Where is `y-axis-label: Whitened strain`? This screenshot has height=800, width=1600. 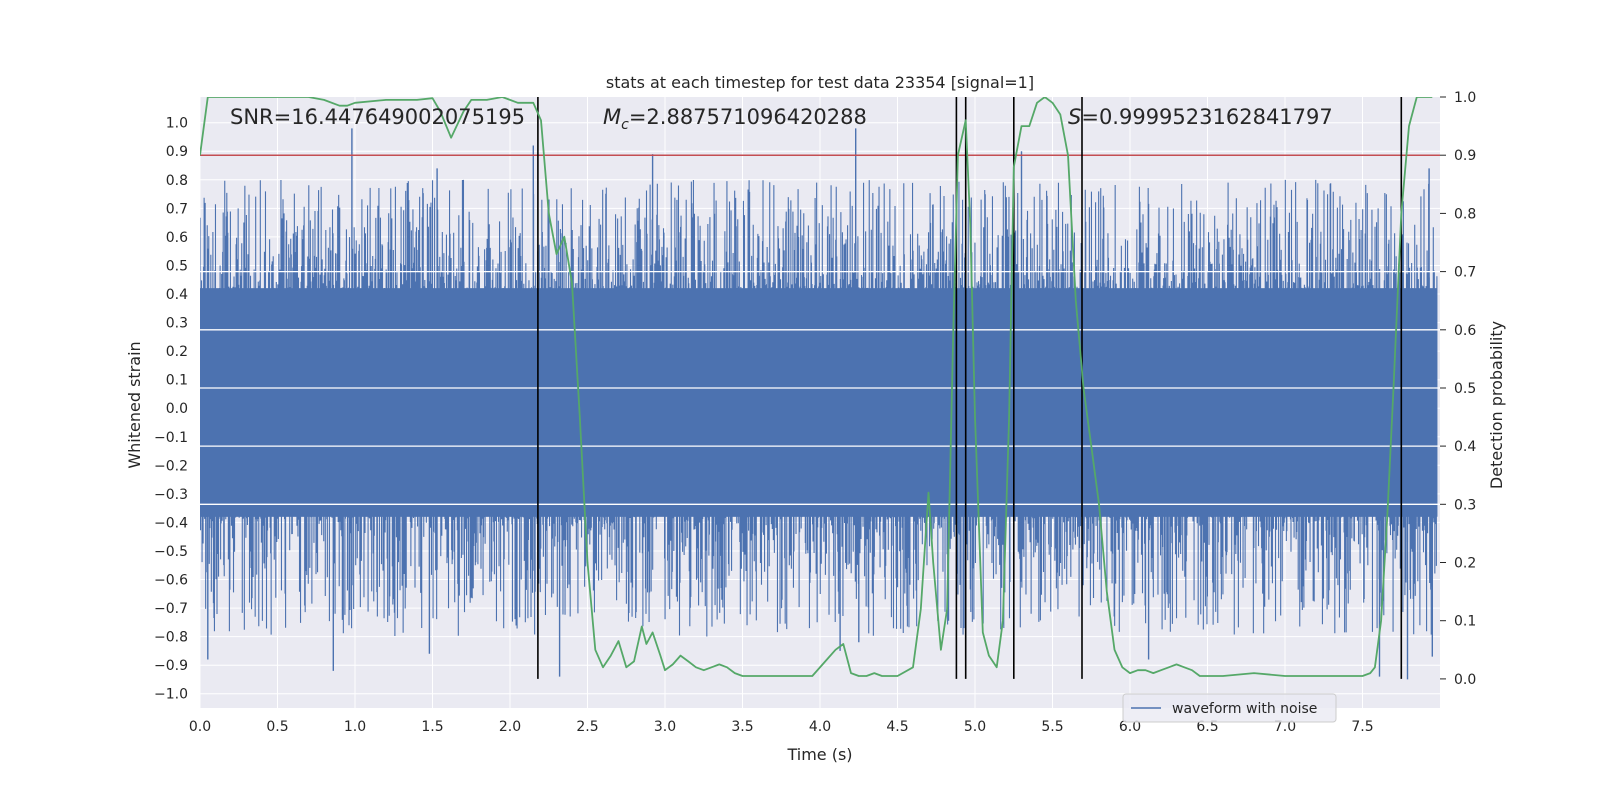
y-axis-label: Whitened strain is located at coordinates (134, 404).